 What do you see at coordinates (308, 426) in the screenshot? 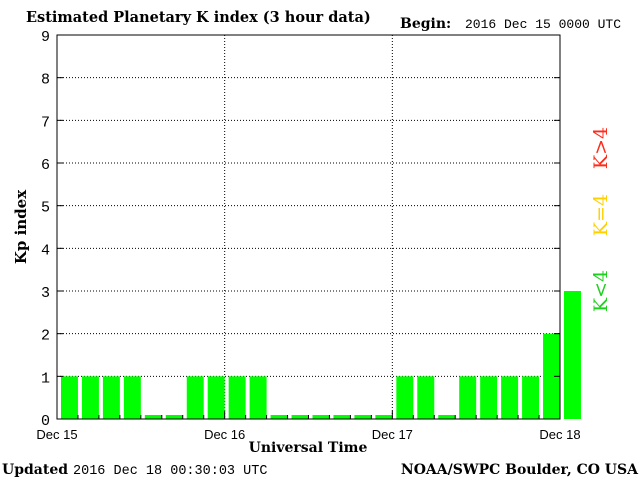
I see `x-axis-ticks: Dec 15 Dec 16 Dec 17 Dec 18` at bounding box center [308, 426].